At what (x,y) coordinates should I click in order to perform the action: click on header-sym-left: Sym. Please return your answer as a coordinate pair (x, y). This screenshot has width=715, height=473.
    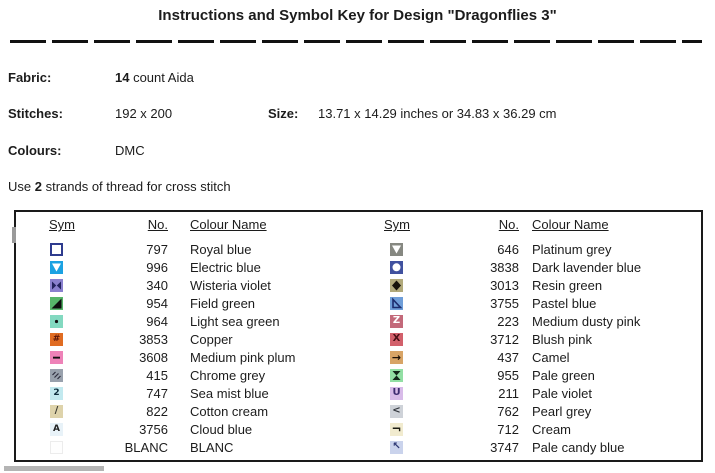
    Looking at the image, I should click on (62, 224).